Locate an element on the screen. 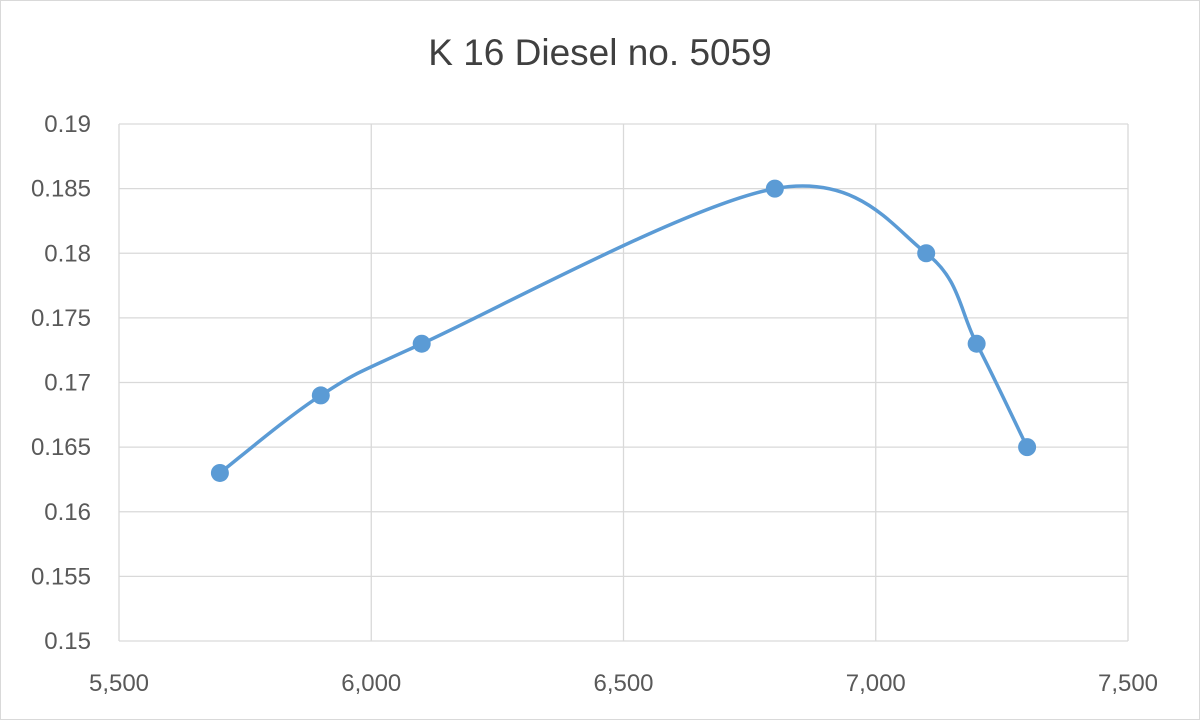 The width and height of the screenshot is (1200, 720). x-tick-label: 7,500 is located at coordinates (1128, 683).